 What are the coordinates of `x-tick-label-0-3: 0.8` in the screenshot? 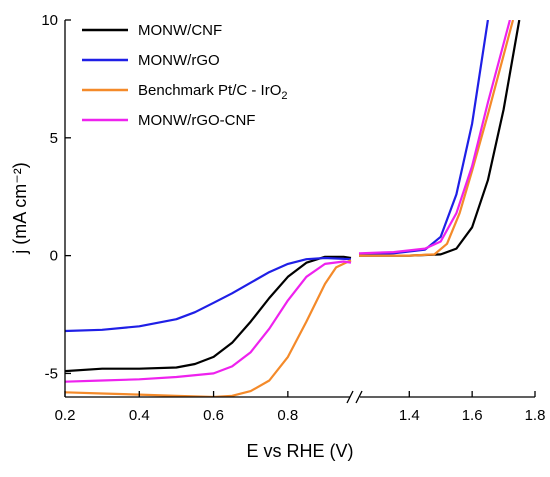 It's located at (287, 415).